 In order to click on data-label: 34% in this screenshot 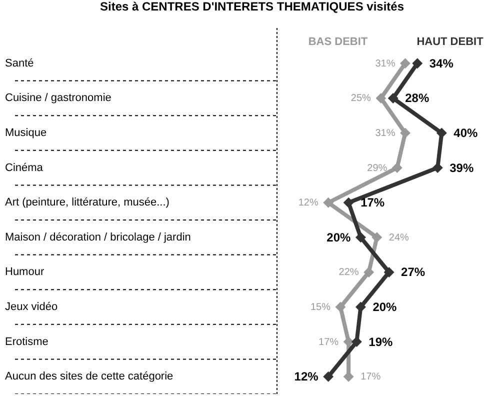, I will do `click(441, 63)`.